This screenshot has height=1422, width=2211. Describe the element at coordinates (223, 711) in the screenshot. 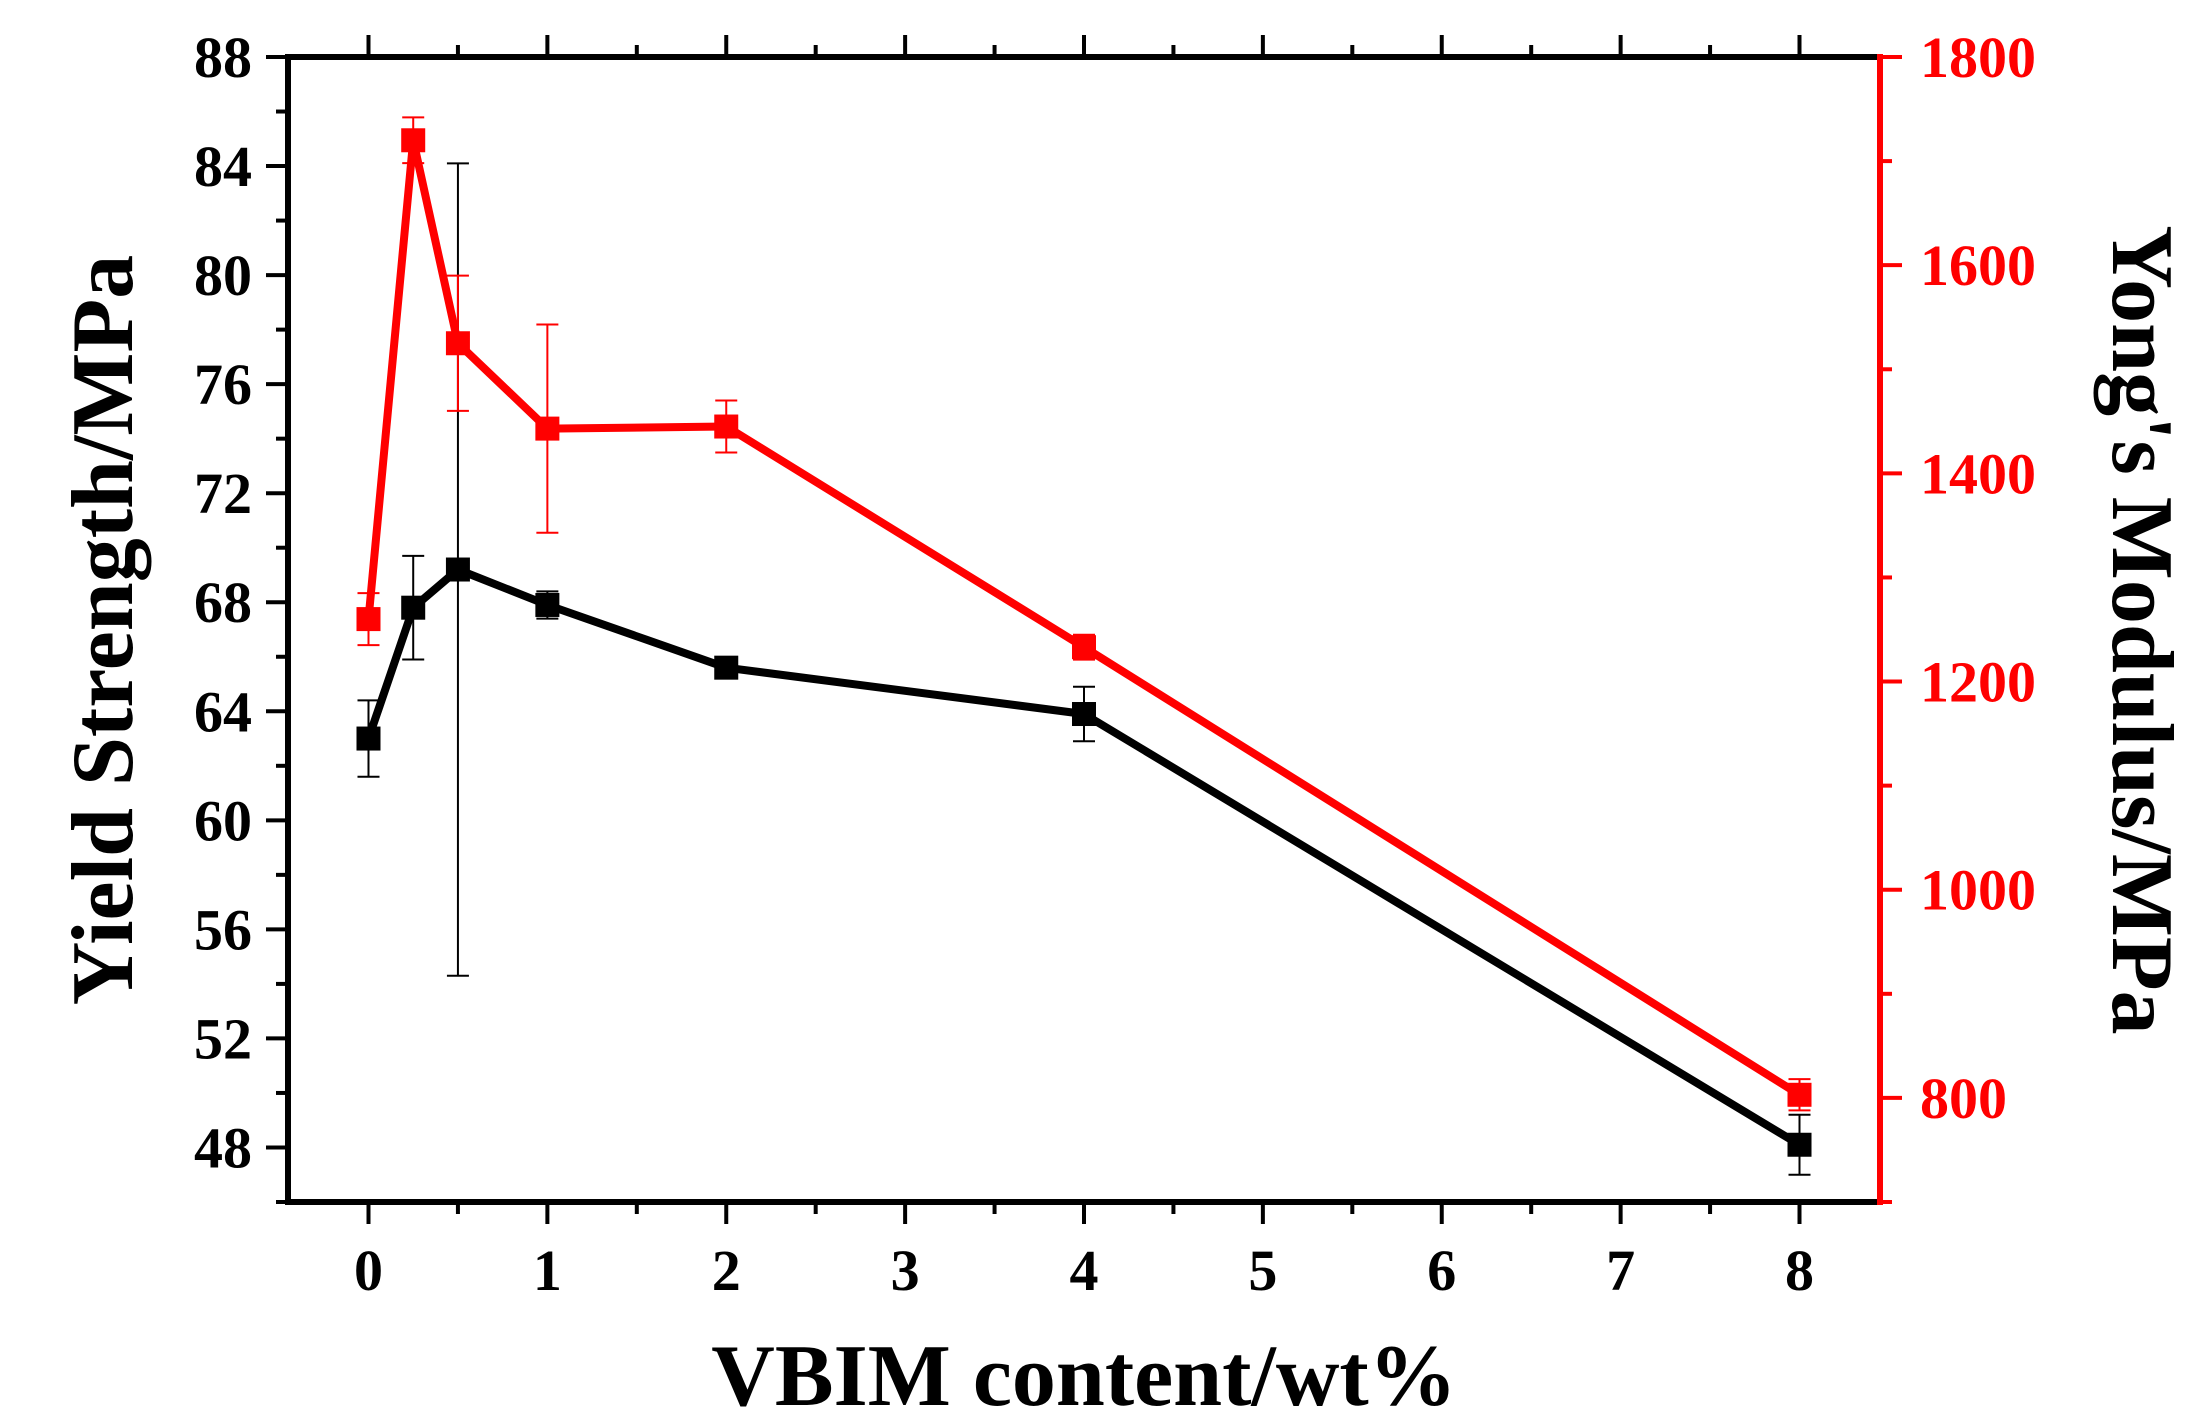

I see `y-left-tick-label: 64` at that location.